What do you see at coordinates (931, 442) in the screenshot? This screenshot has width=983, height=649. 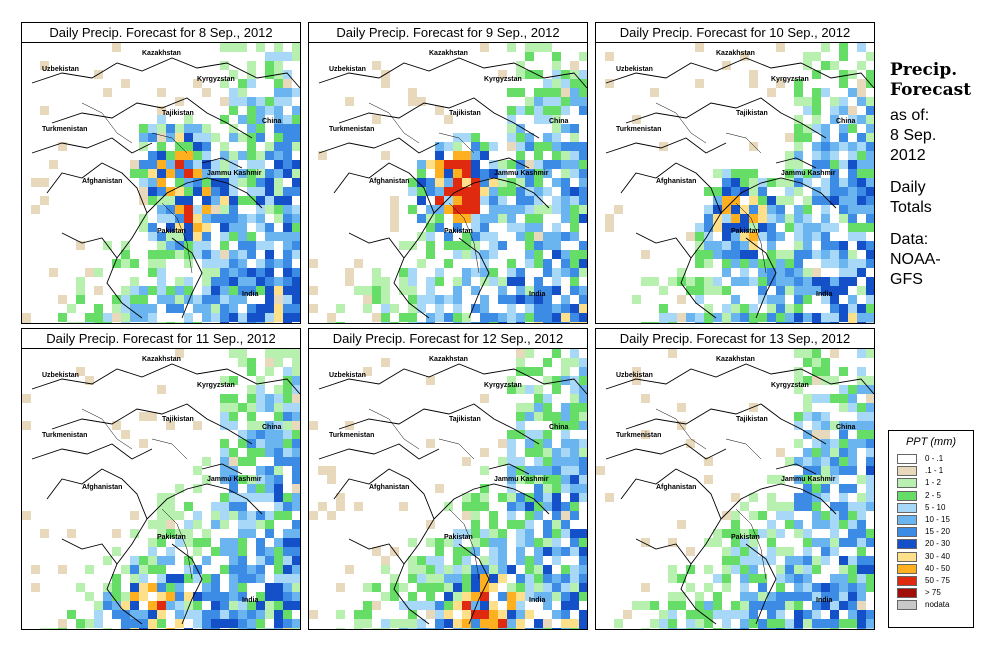 I see `legend-title: PPT (mm)` at bounding box center [931, 442].